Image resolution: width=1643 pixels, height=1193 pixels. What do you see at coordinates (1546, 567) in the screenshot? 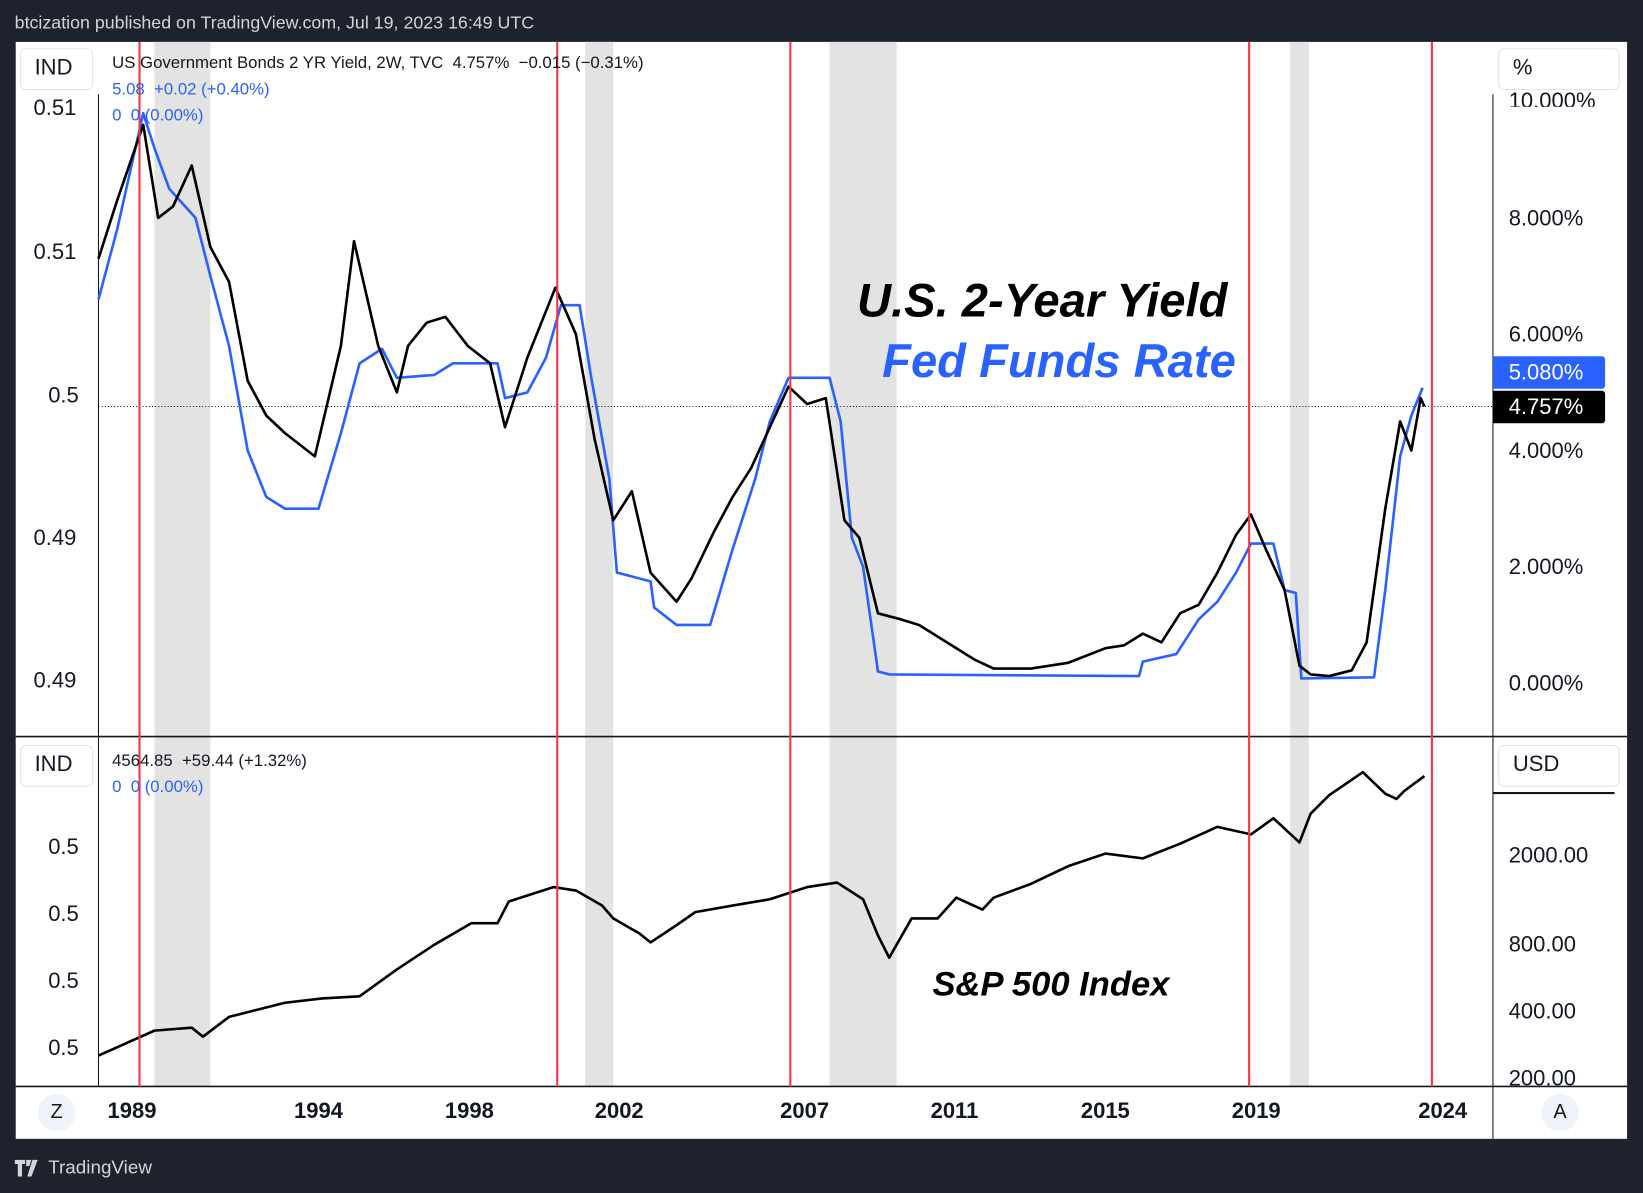
I see `right-tick: 2.000%` at bounding box center [1546, 567].